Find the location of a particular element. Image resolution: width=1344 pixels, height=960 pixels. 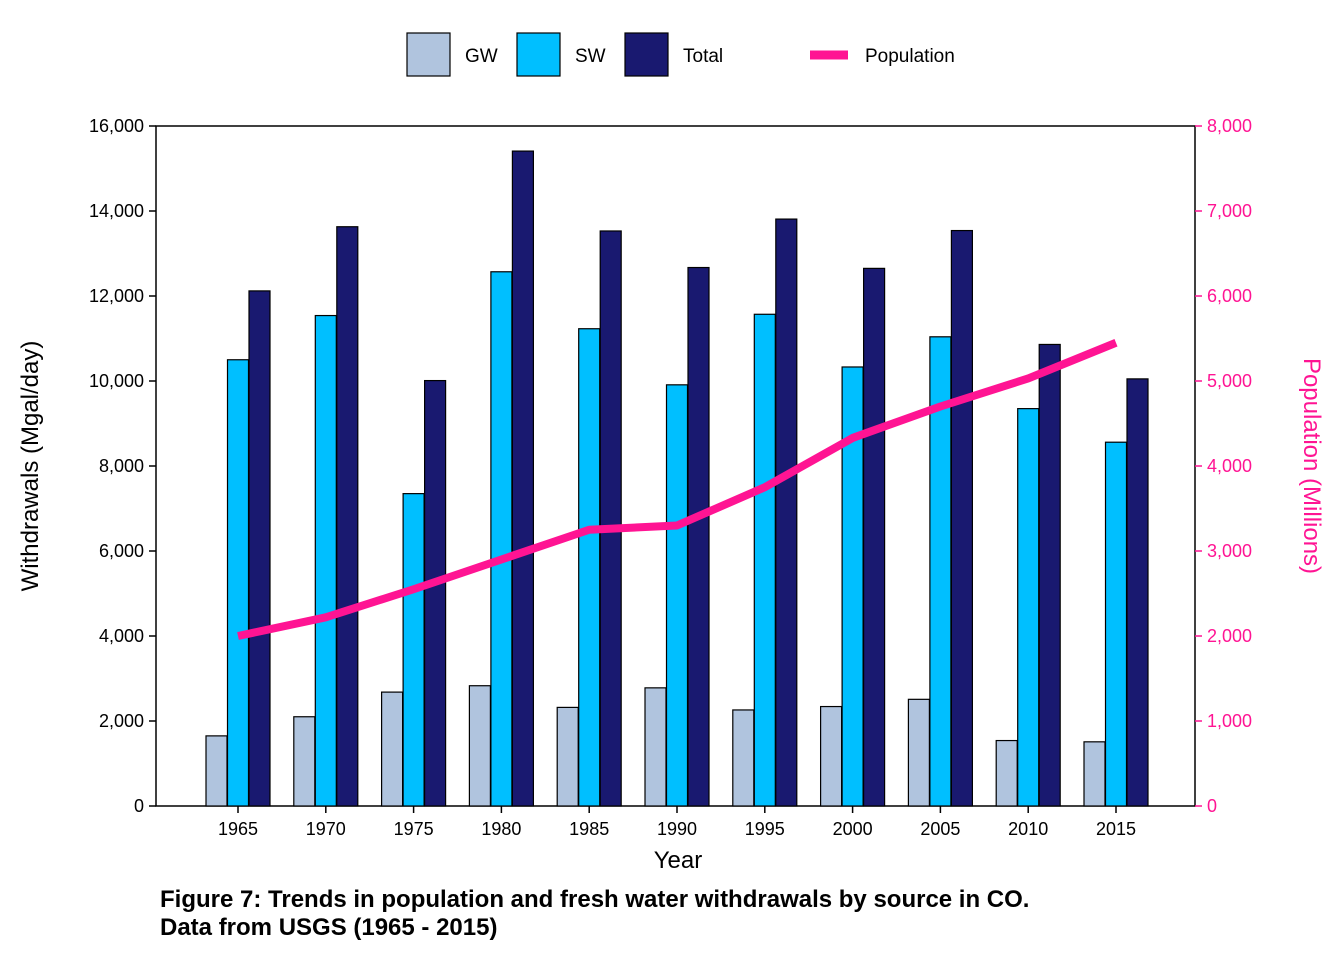

x-tick-label: 1970 is located at coordinates (326, 829).